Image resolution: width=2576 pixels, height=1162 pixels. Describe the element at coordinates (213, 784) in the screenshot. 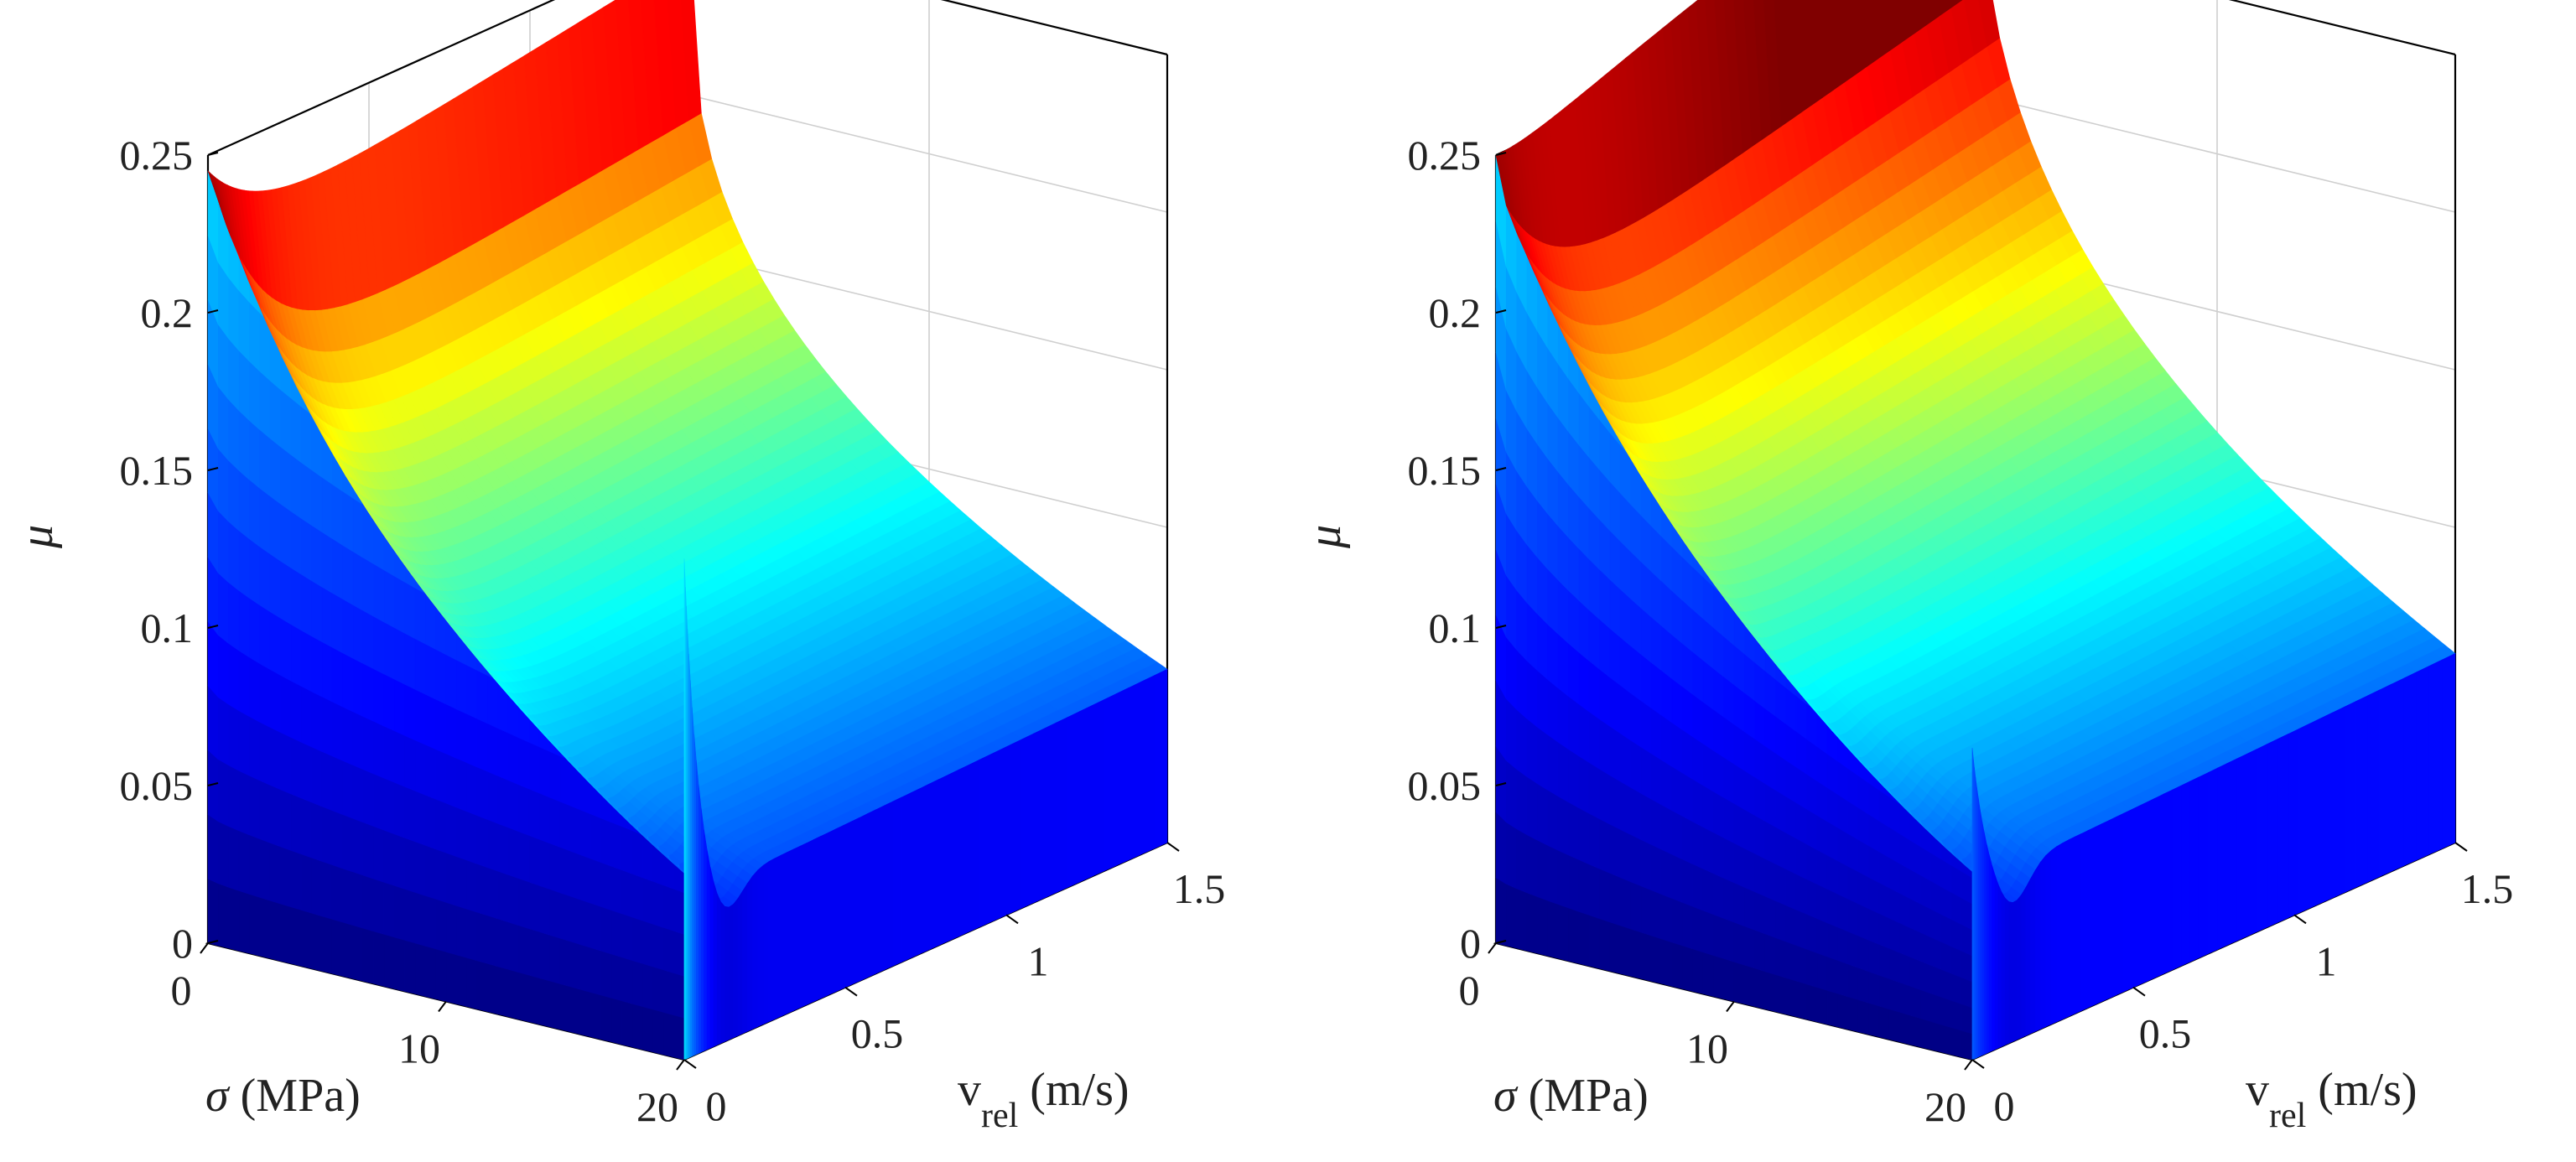

I see `z-tick-mark` at that location.